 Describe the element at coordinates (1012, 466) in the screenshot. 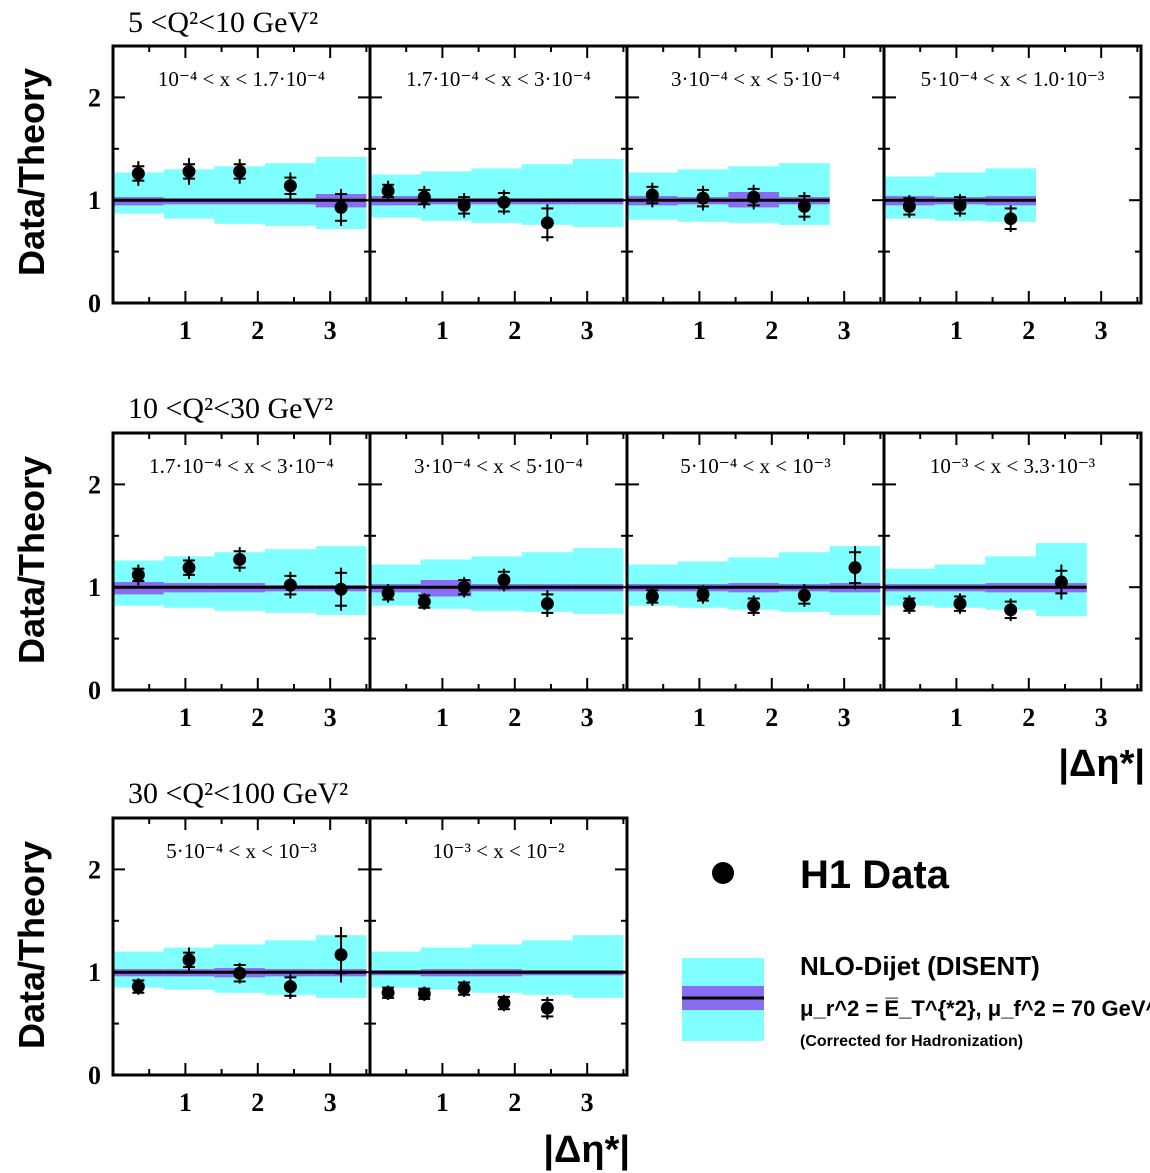

I see `bin-label: 10⁻³ < x < 3.3·10⁻³` at that location.